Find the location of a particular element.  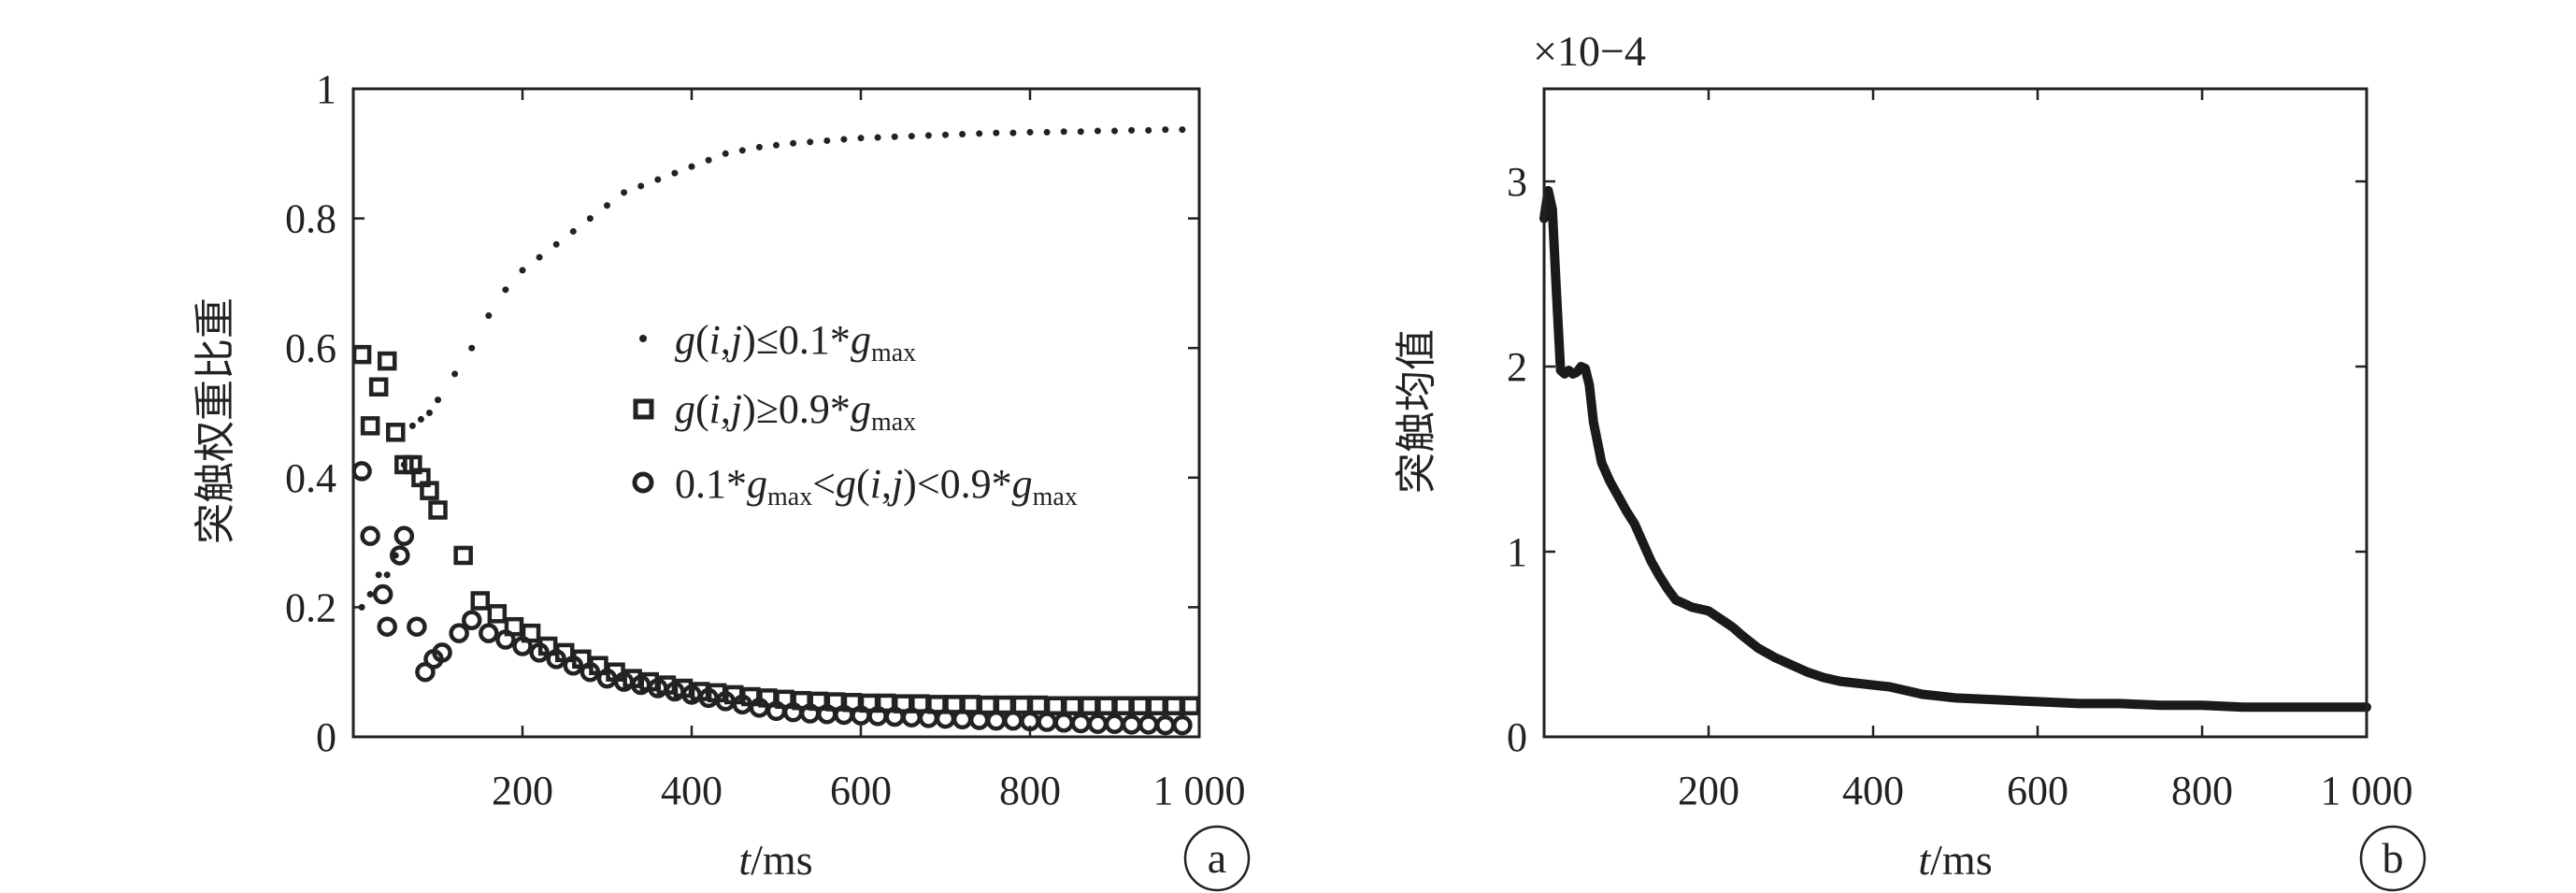

ytick-label: 0.4 is located at coordinates (310, 478).